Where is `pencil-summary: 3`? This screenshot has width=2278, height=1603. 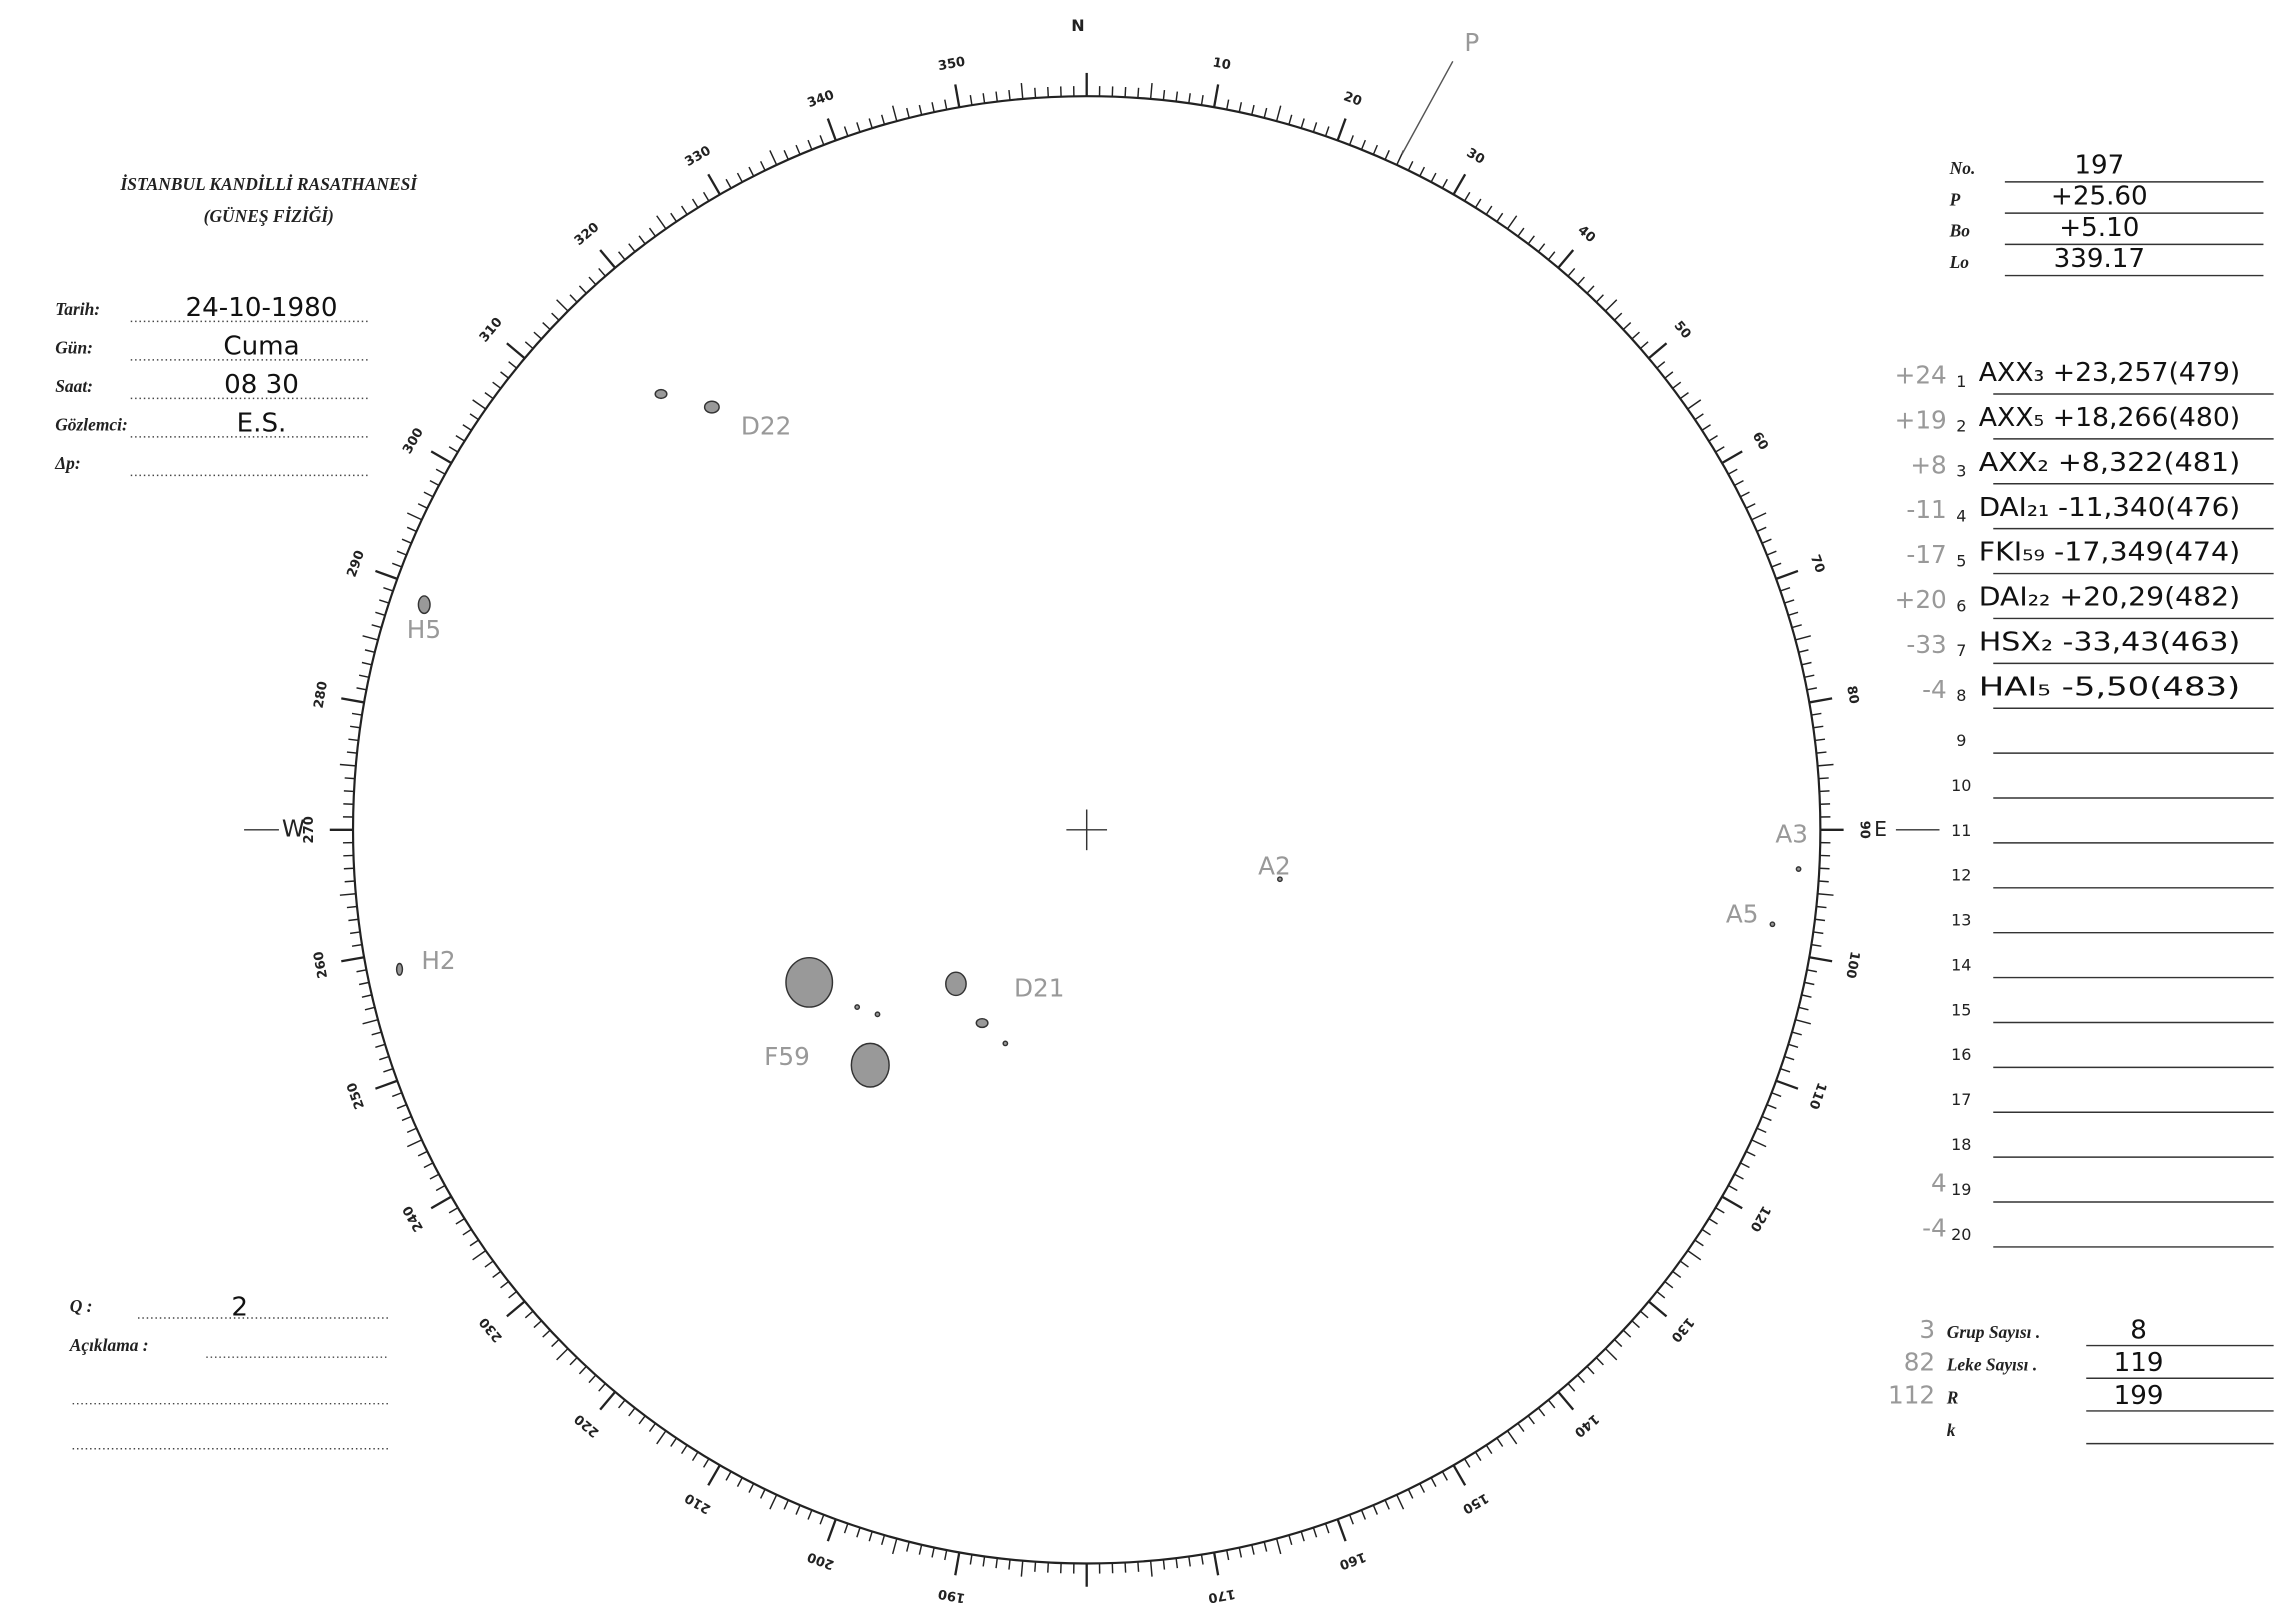 pencil-summary: 3 is located at coordinates (1927, 1329).